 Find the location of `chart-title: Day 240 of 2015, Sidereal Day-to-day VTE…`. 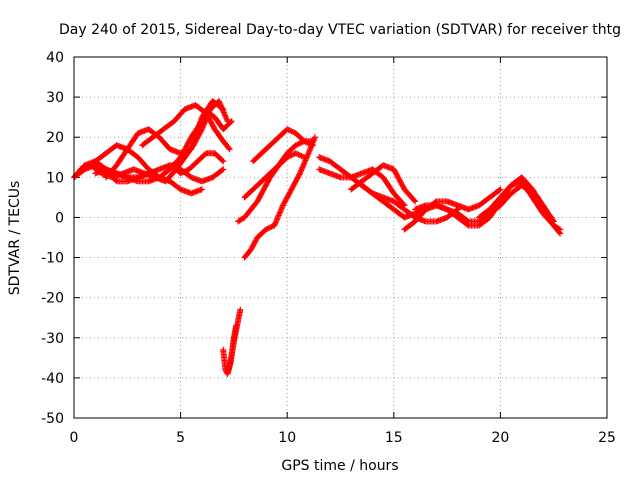

chart-title: Day 240 of 2015, Sidereal Day-to-day VTE… is located at coordinates (340, 30).